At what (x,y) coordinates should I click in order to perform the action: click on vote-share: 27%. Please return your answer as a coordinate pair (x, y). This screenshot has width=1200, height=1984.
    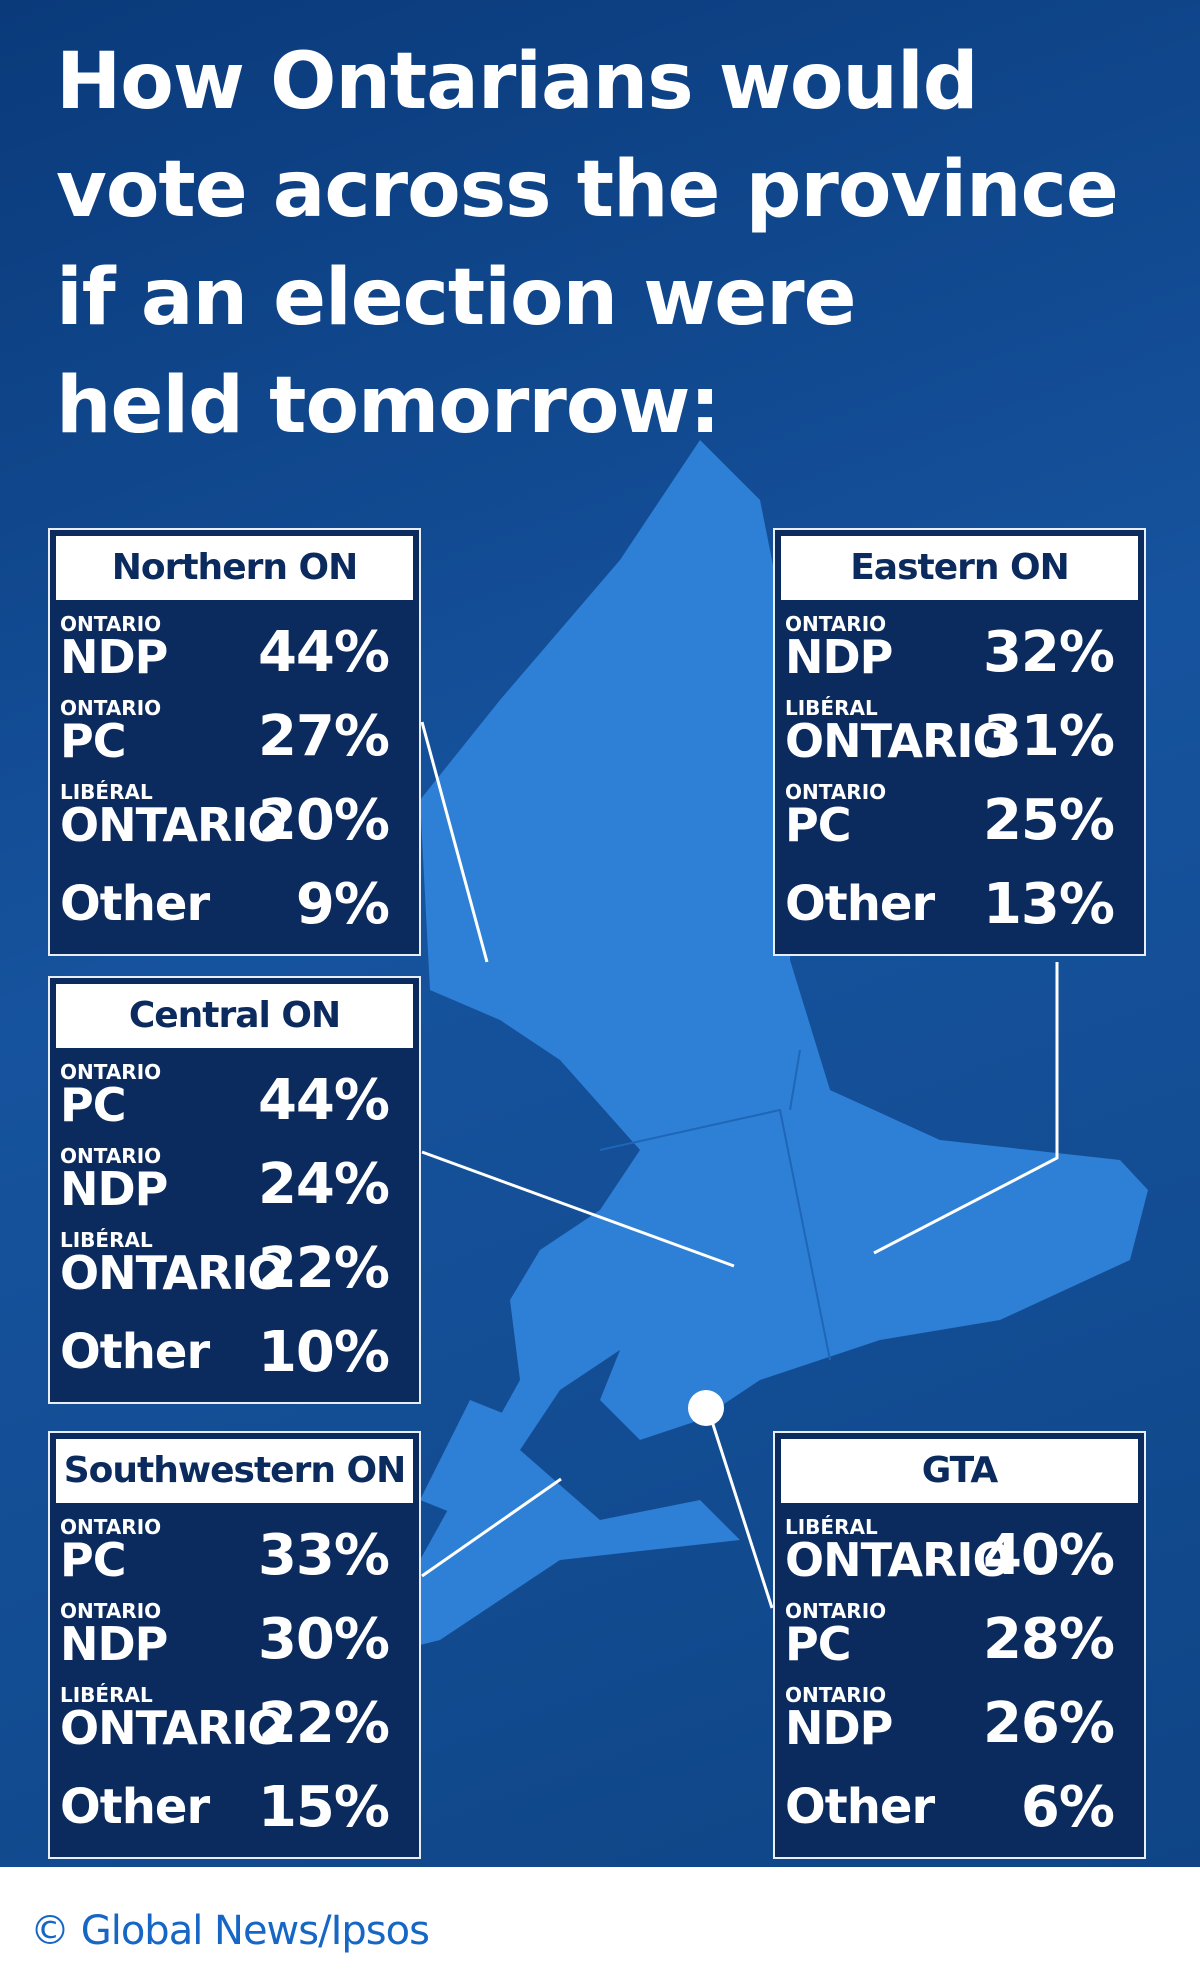
    Looking at the image, I should click on (323, 736).